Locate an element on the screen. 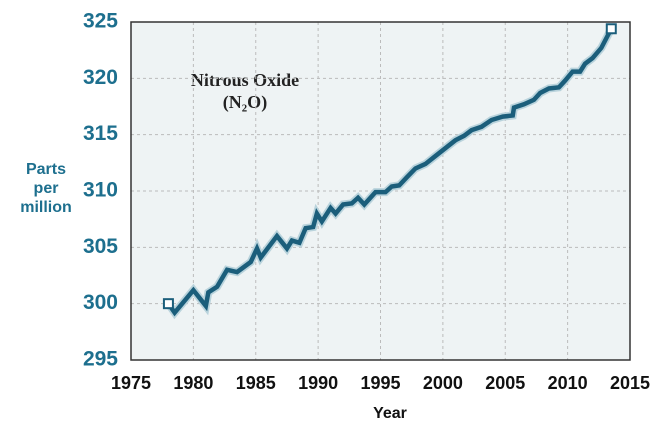  x-tick-label: 1980 is located at coordinates (193, 383).